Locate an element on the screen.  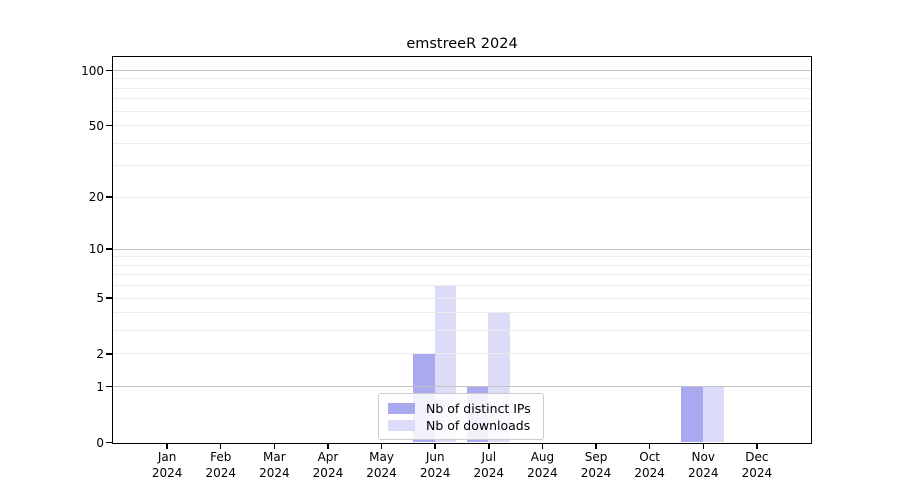
x-tick-label-jun: Jun 2024 is located at coordinates (435, 465).